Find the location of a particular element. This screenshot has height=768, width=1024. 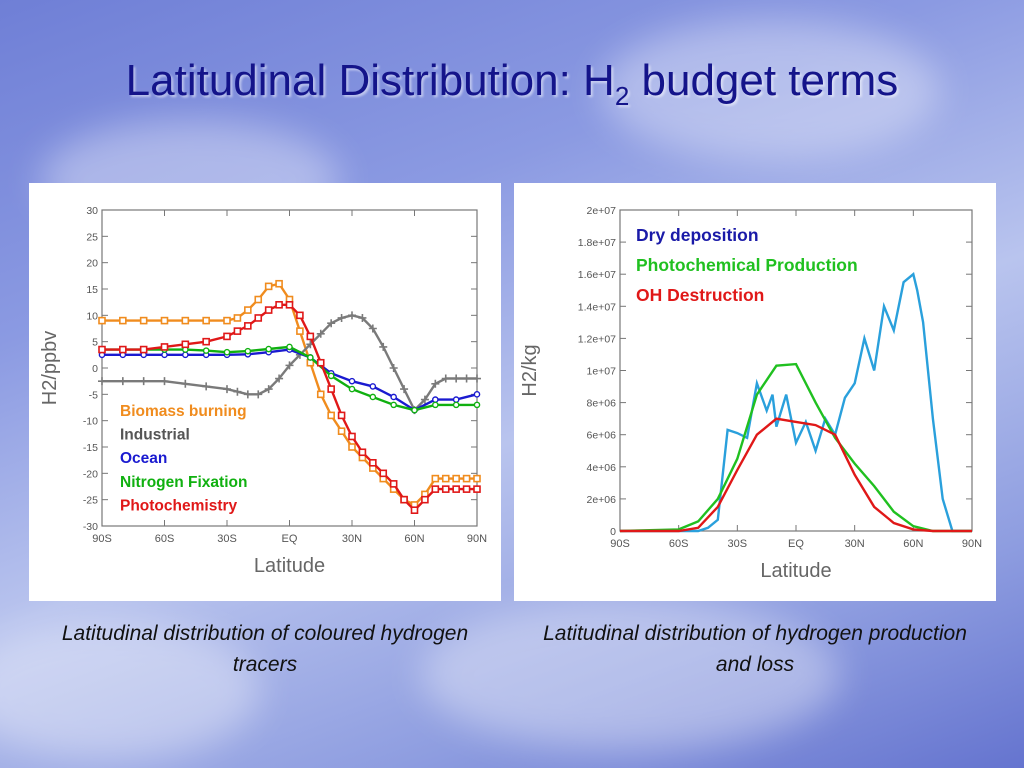

x-tick-label: 30N is located at coordinates (855, 544).